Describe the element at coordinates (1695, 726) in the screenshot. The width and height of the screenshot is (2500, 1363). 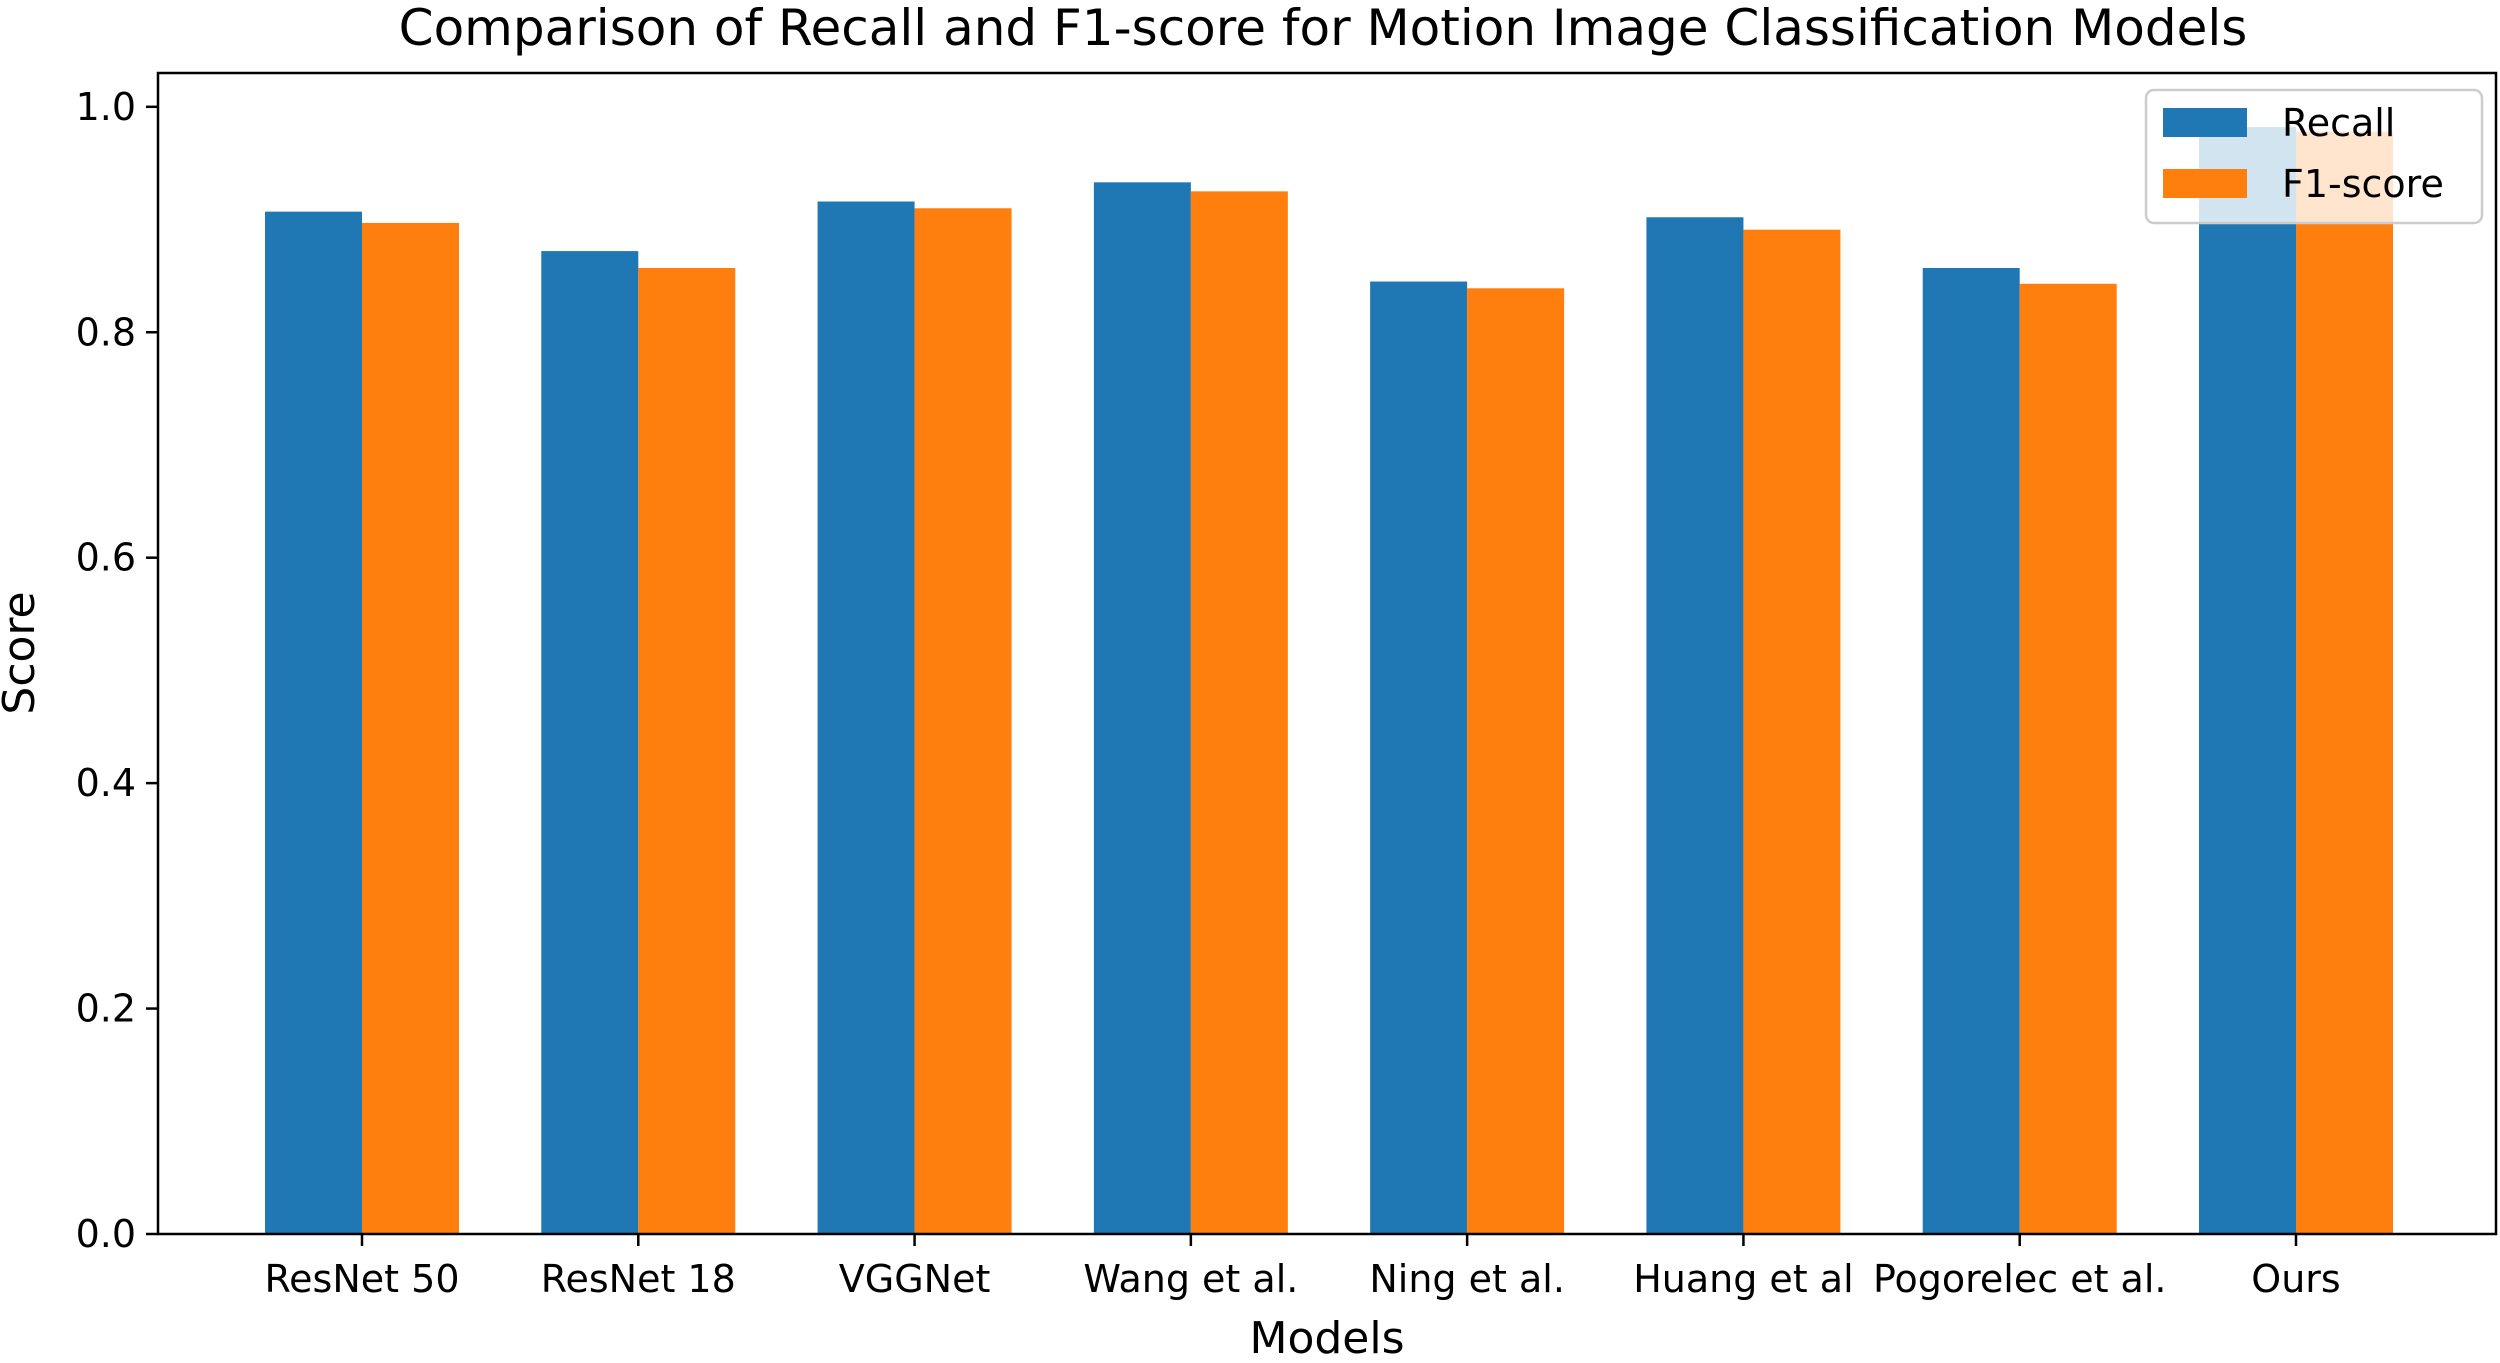
I see `bar-recall-huang-et-al` at that location.